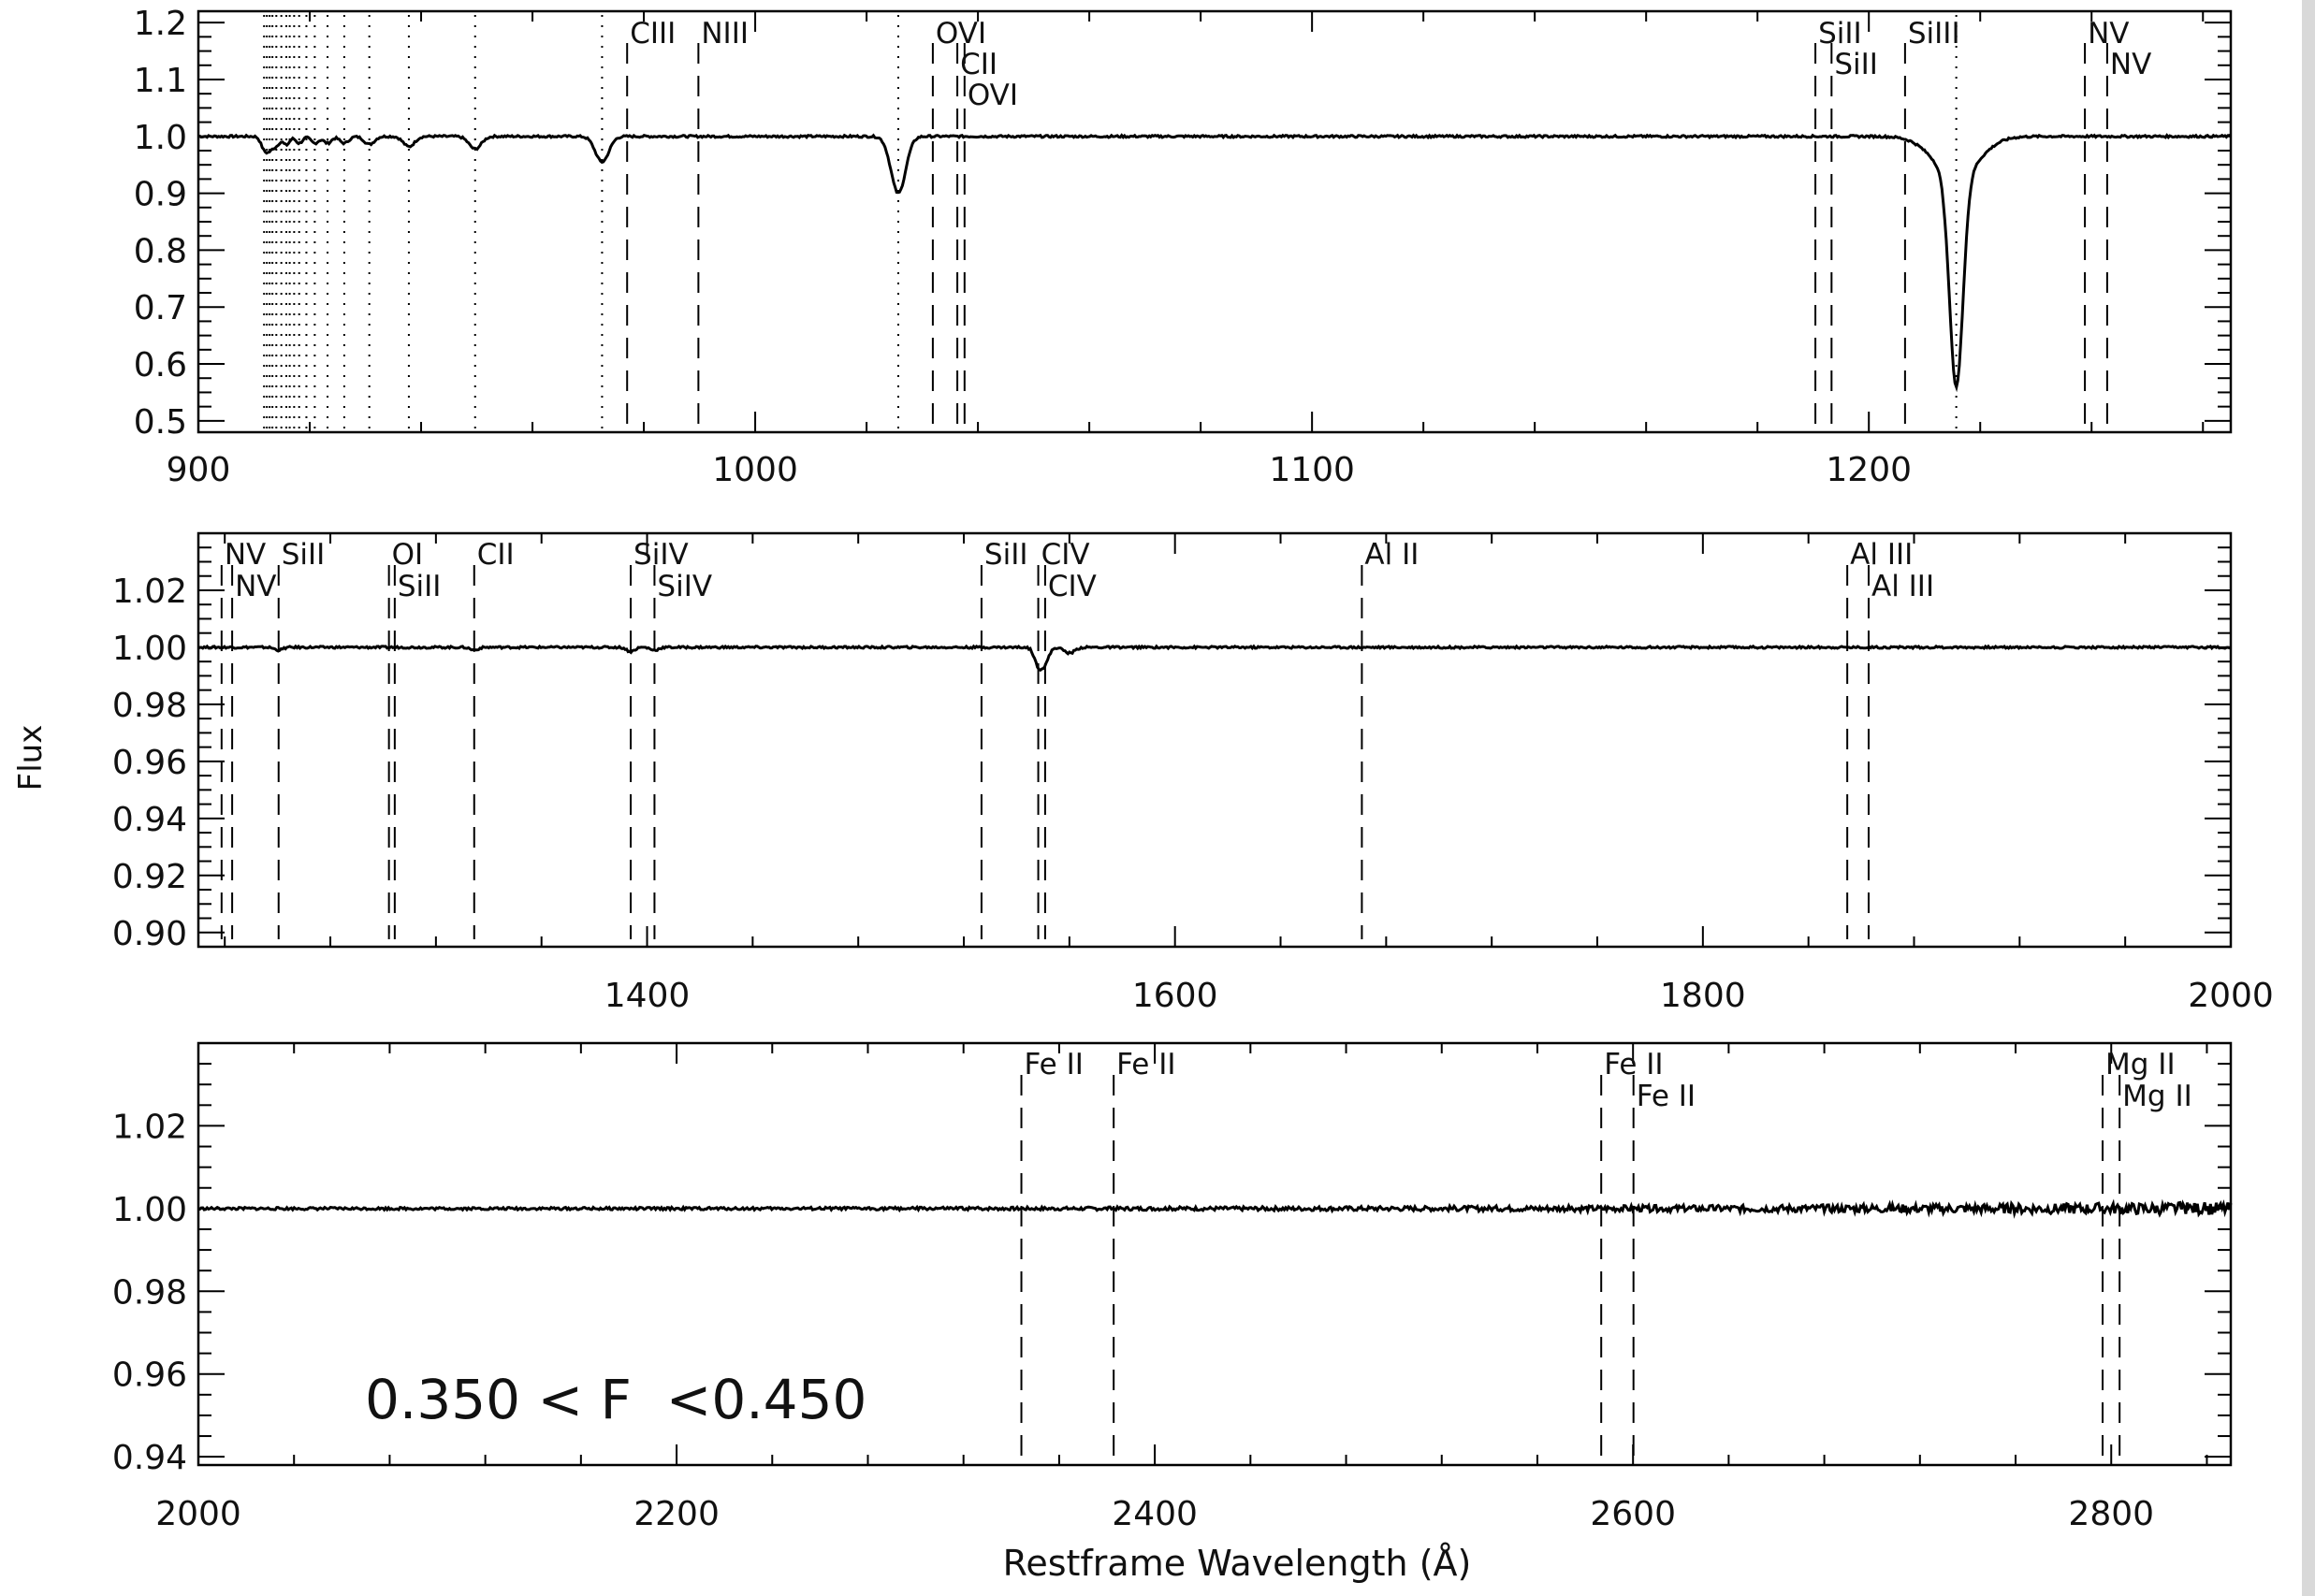 The width and height of the screenshot is (2315, 1596). Describe the element at coordinates (676, 1514) in the screenshot. I see `bottom-x-tick-label: 2200` at that location.